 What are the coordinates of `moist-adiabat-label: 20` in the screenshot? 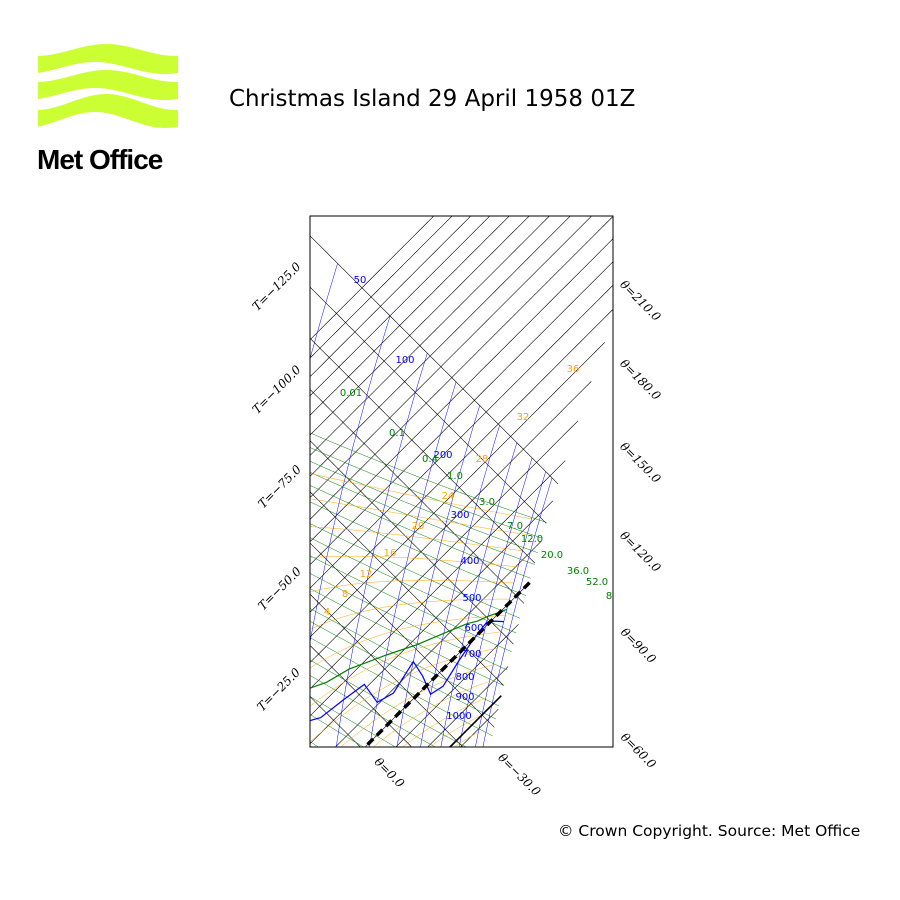 It's located at (418, 526).